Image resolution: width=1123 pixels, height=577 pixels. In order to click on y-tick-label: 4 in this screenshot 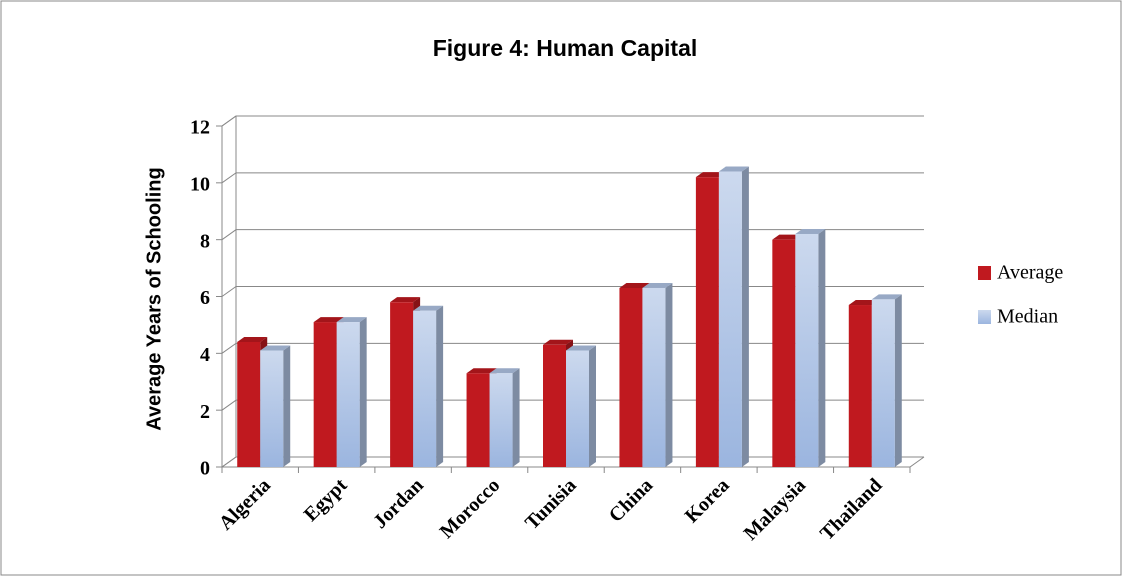, I will do `click(205, 355)`.